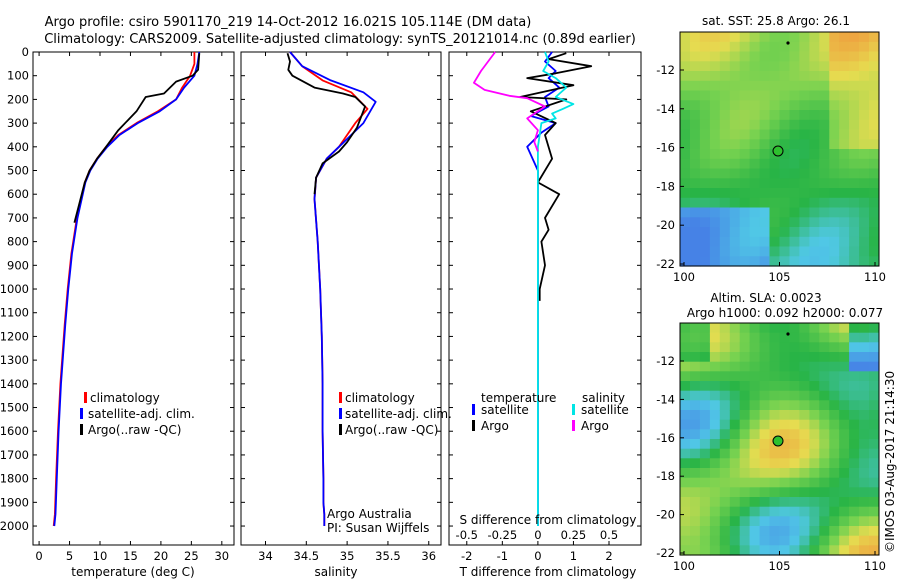  Describe the element at coordinates (380, 398) in the screenshot. I see `legend-climatology: climatology` at that location.